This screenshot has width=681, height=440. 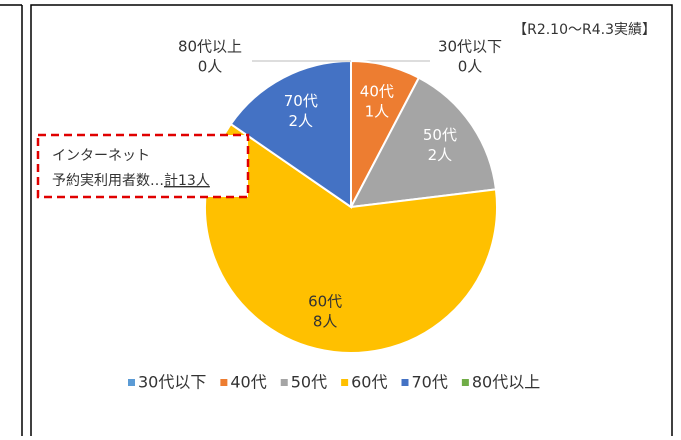 What do you see at coordinates (325, 301) in the screenshot?
I see `data-label: 60代` at bounding box center [325, 301].